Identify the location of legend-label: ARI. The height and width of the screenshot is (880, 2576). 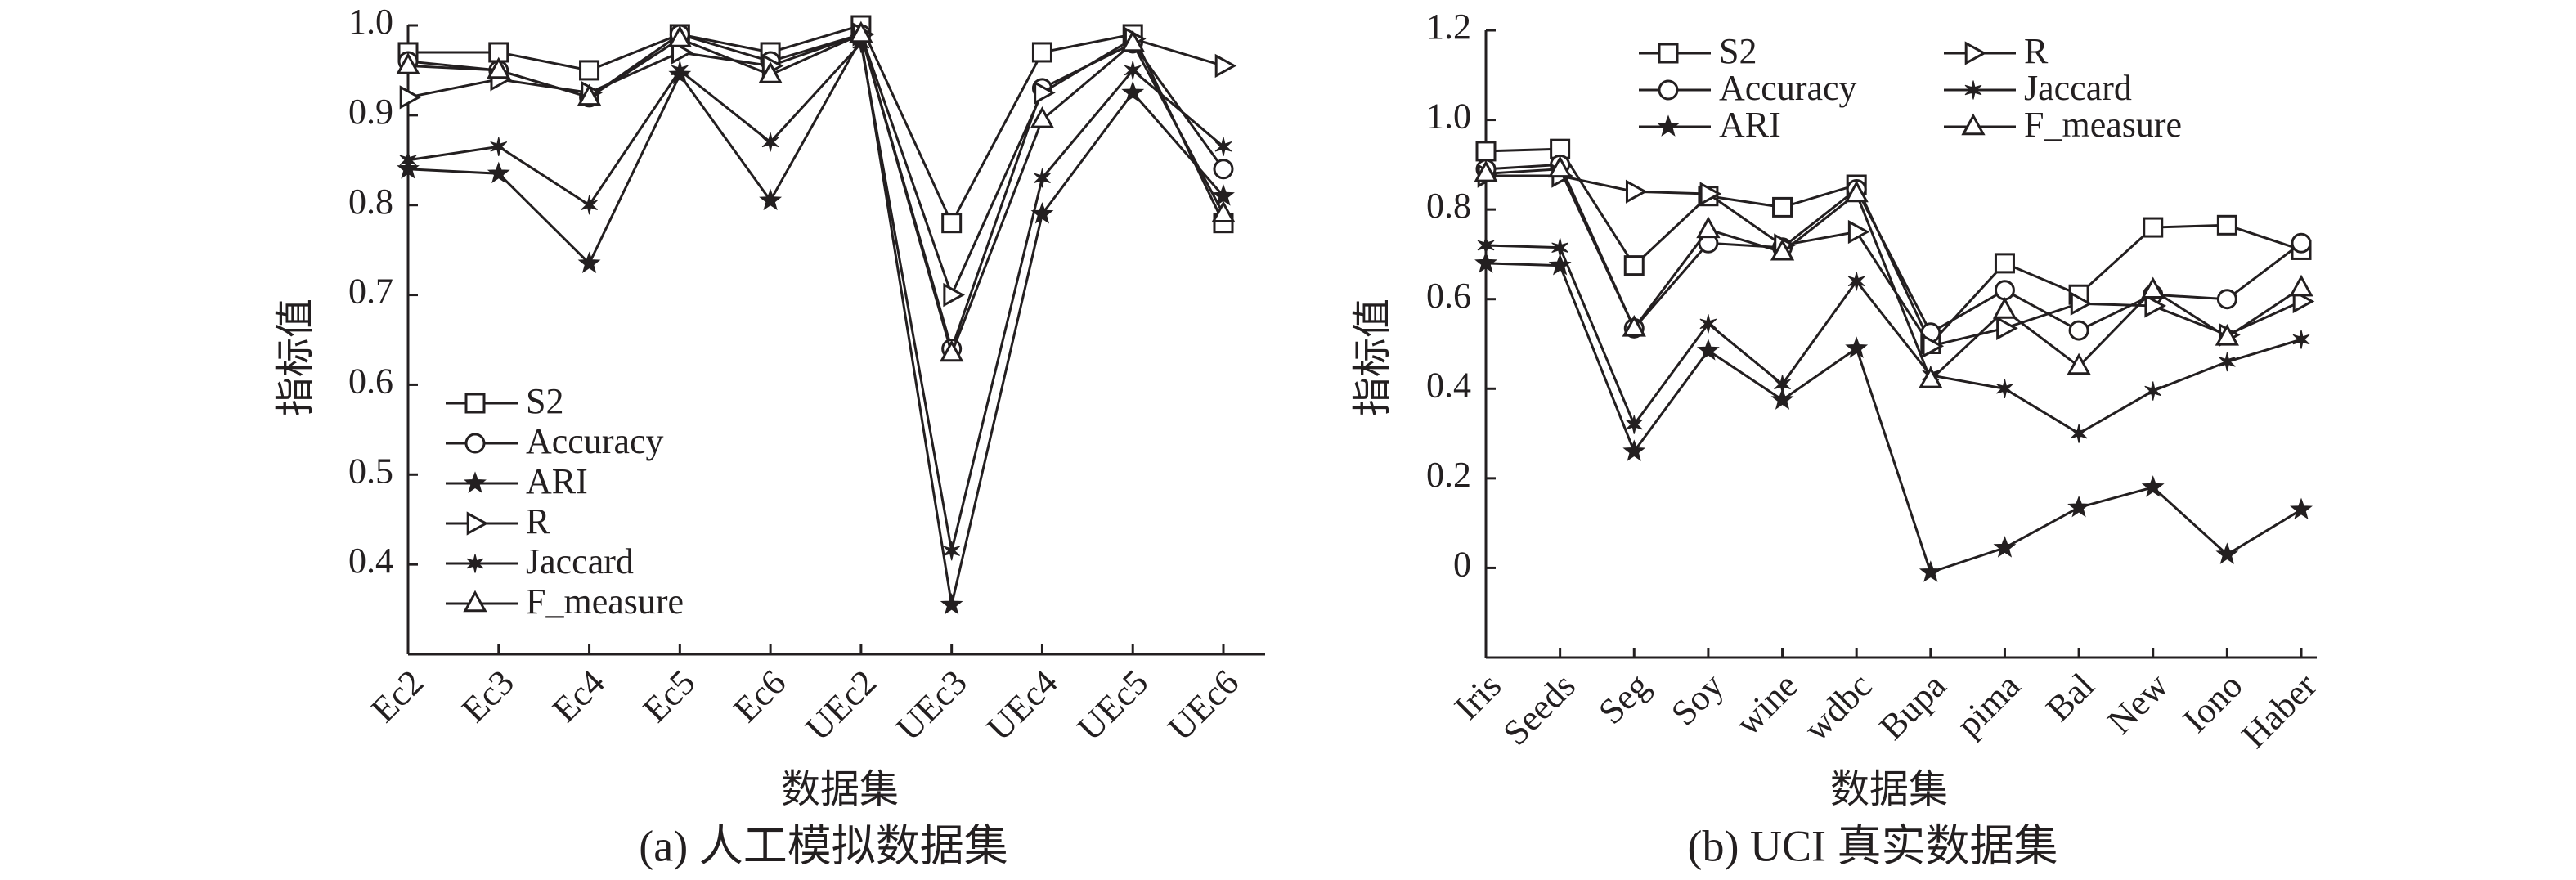
(557, 481).